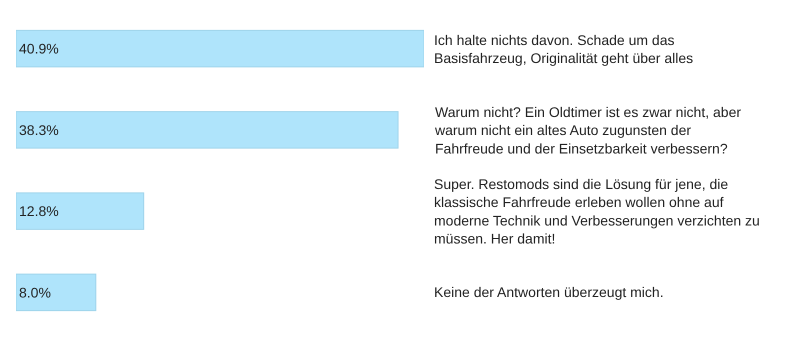 This screenshot has width=800, height=341. Describe the element at coordinates (39, 211) in the screenshot. I see `data-label: 12.8%` at that location.